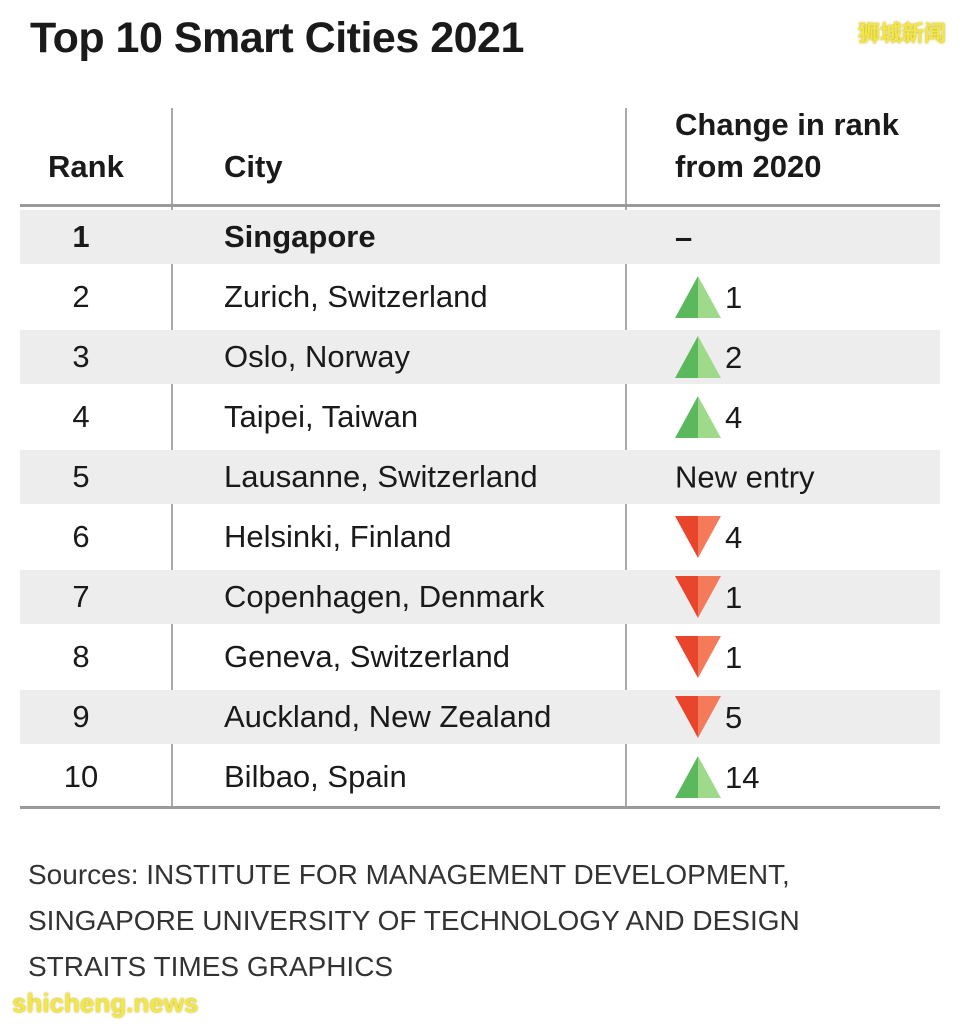  What do you see at coordinates (81, 296) in the screenshot?
I see `cell-rank: 2` at bounding box center [81, 296].